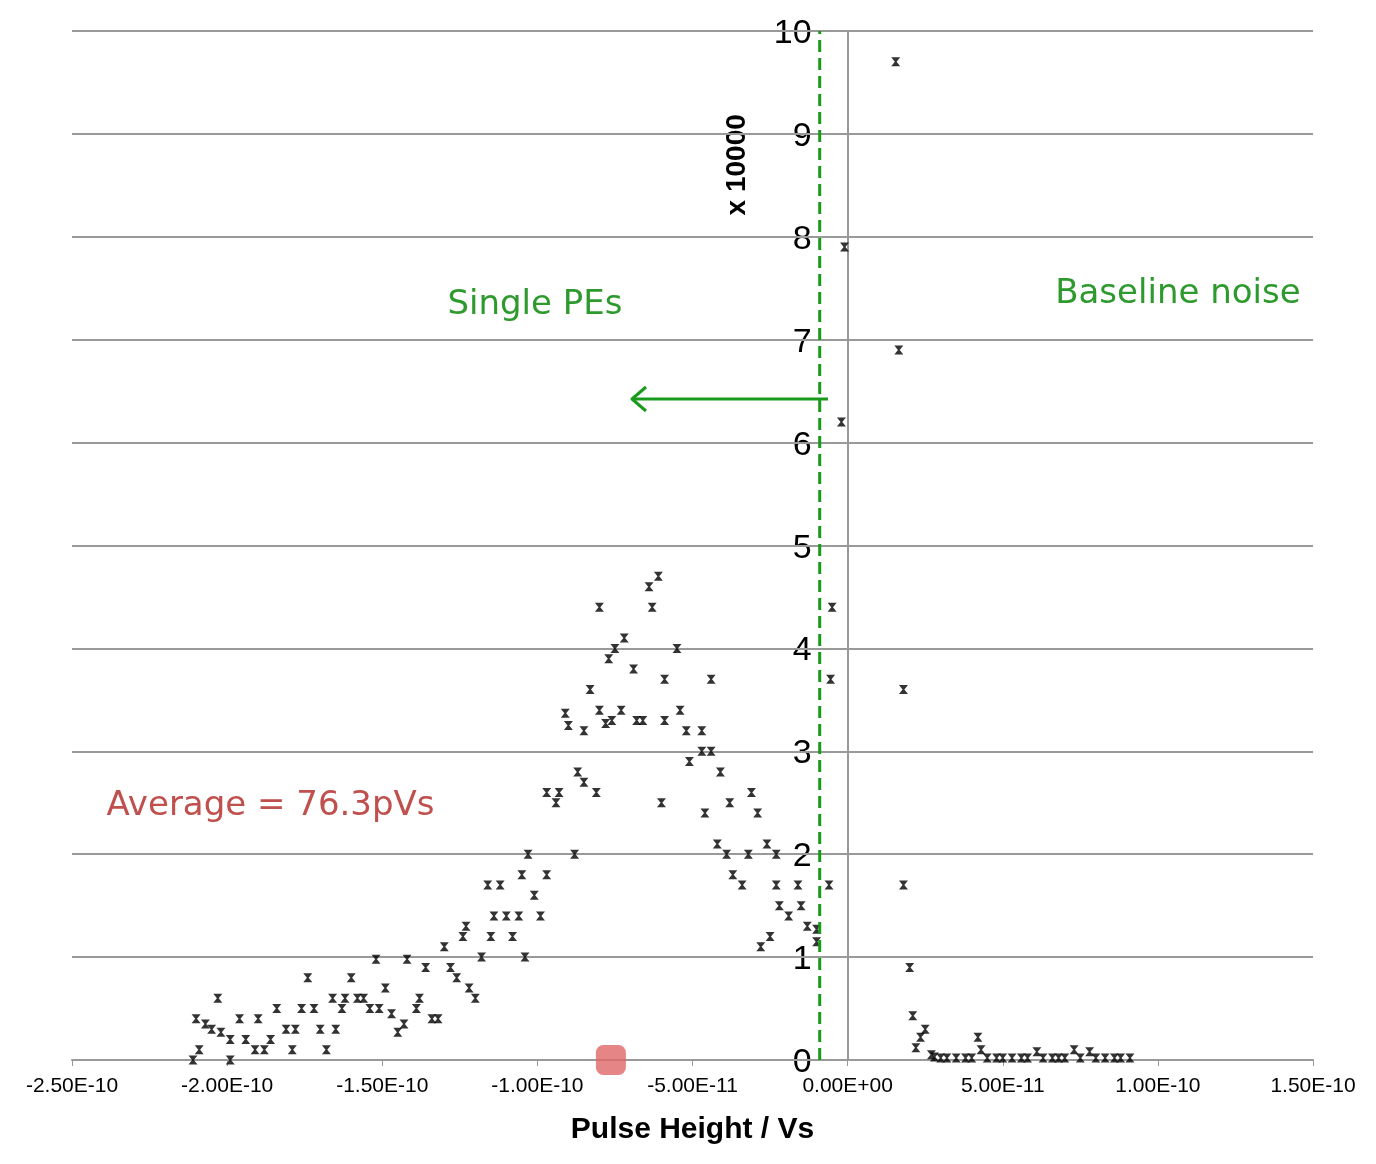  Describe the element at coordinates (1002, 1084) in the screenshot. I see `x-tick-label: 5.00E-11` at that location.